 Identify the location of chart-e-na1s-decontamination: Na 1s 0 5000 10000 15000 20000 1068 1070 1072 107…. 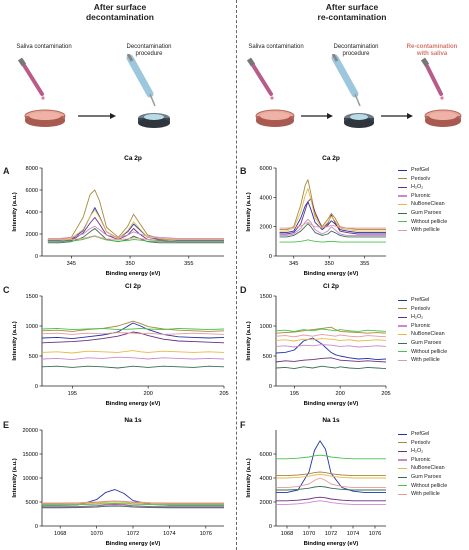
(118, 482).